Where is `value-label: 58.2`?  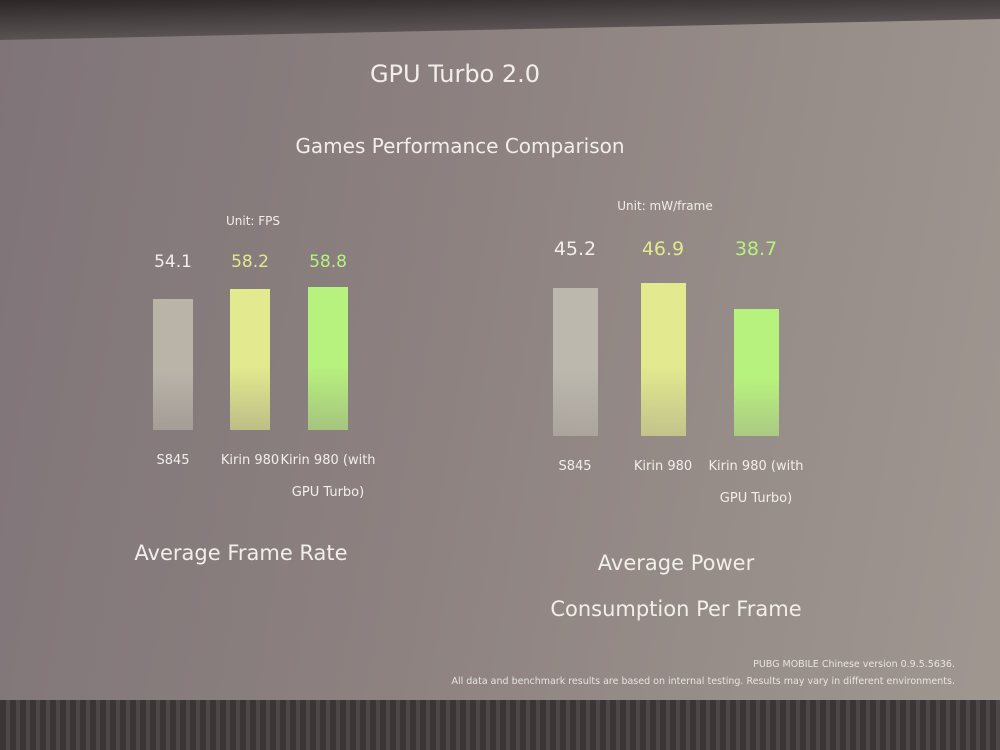 value-label: 58.2 is located at coordinates (250, 262).